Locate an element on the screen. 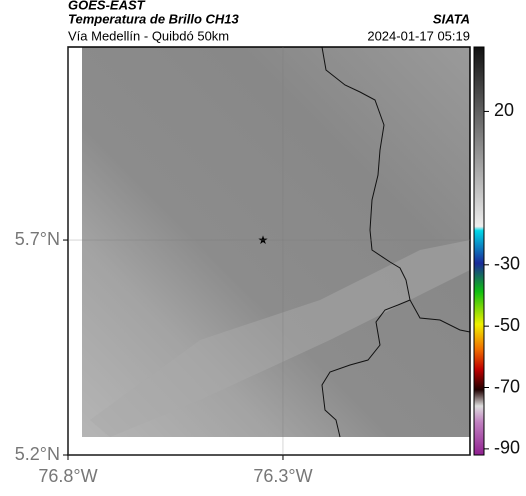  title: Temperatura de Brillo CH13 is located at coordinates (154, 18).